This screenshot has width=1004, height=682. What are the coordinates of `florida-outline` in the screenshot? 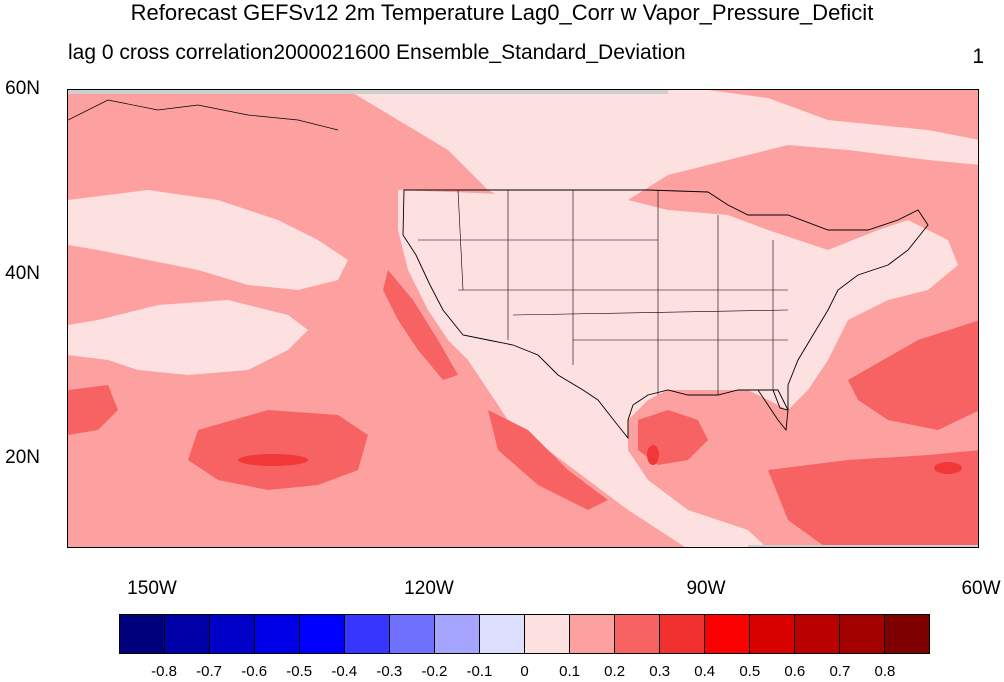 It's located at (773, 410).